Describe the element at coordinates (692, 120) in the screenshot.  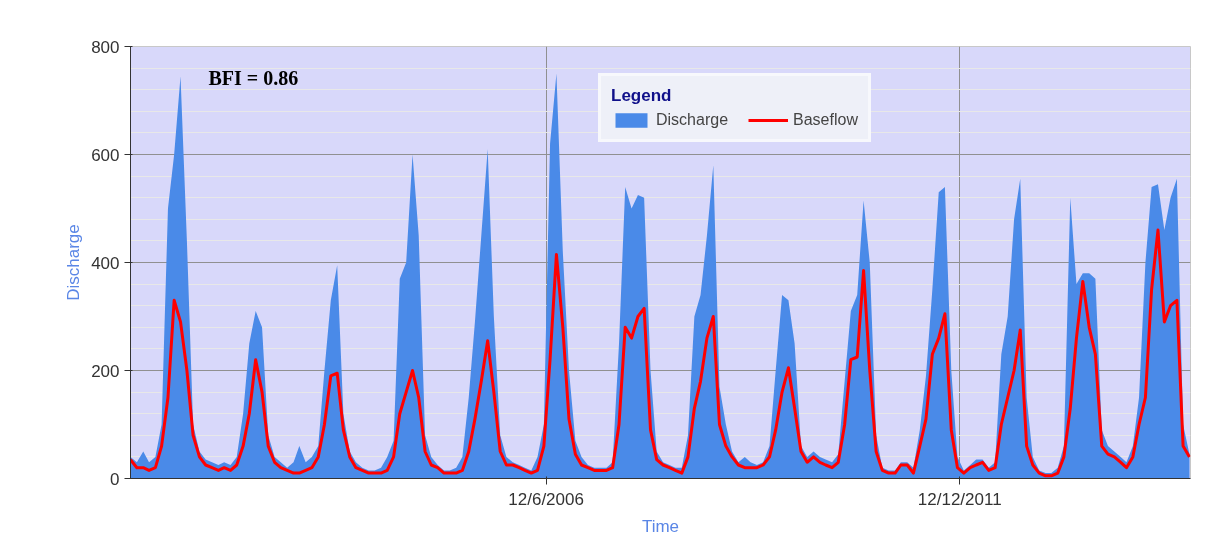
I see `legend-label: Discharge` at that location.